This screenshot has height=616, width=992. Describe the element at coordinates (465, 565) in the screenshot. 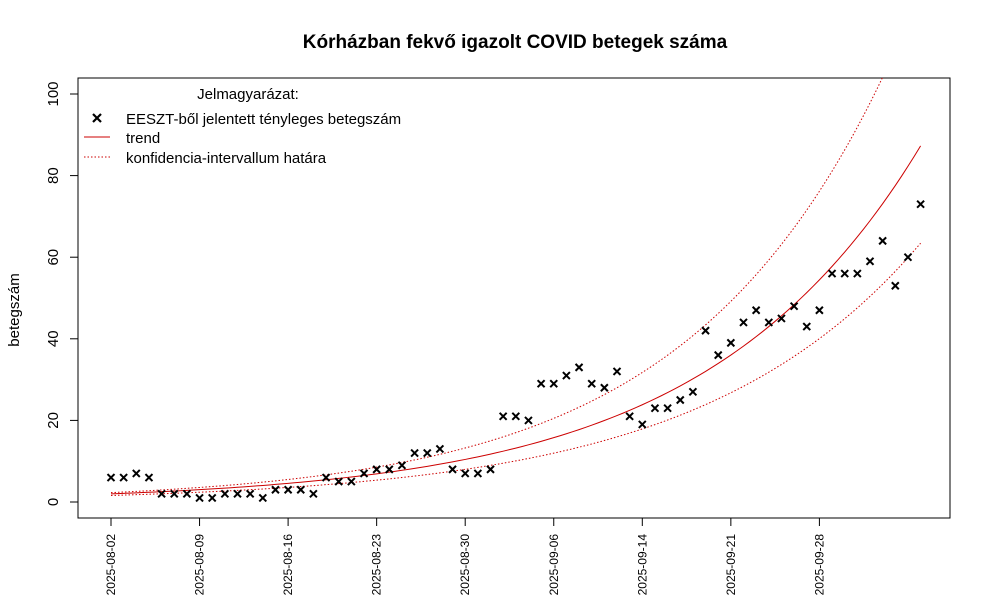

I see `x-tick-label: 2025-08-30` at that location.